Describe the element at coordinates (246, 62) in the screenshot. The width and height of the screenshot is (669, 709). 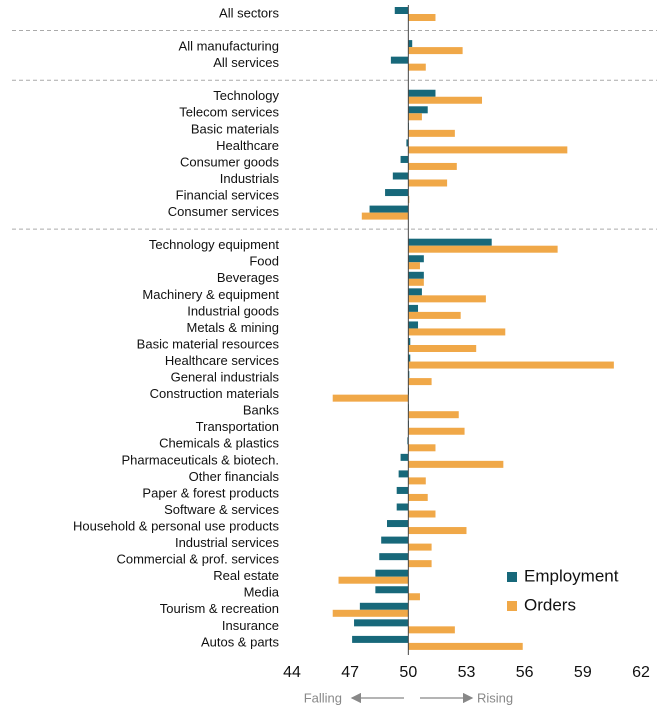
I see `category-label: All services` at that location.